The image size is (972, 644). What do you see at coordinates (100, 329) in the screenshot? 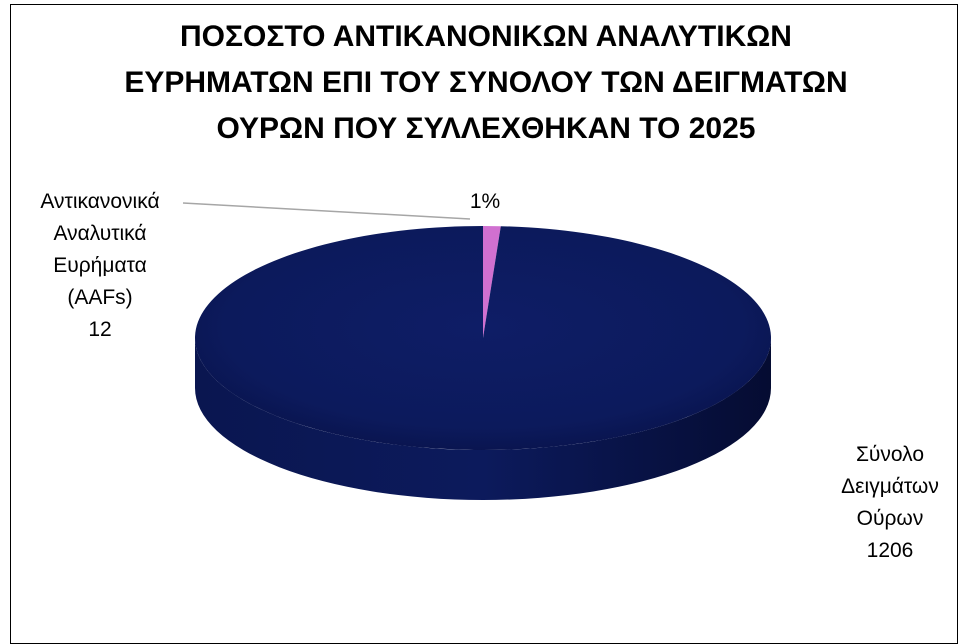
I see `aafs-value-label: 12` at bounding box center [100, 329].